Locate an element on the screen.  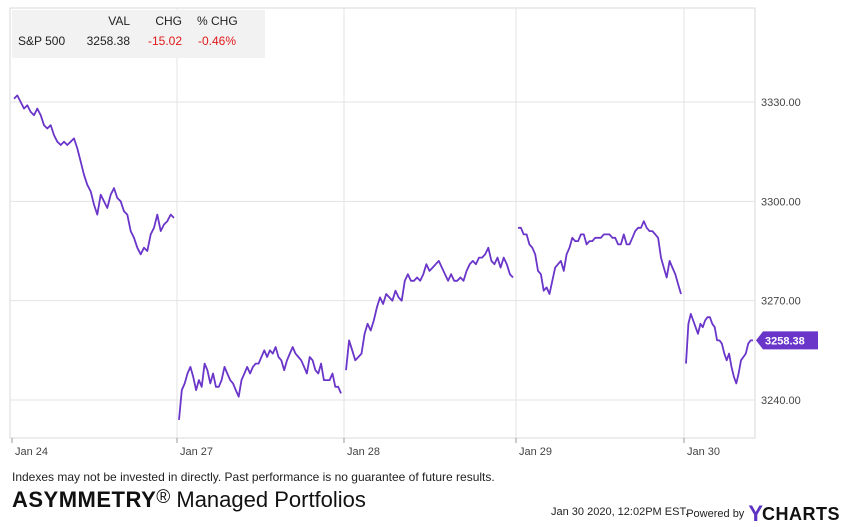
ycharts-logo-text: CHARTS is located at coordinates (801, 513).